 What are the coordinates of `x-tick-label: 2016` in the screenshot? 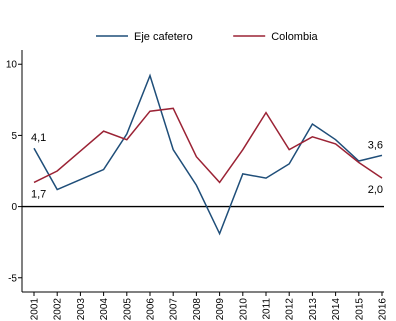 It's located at (383, 309).